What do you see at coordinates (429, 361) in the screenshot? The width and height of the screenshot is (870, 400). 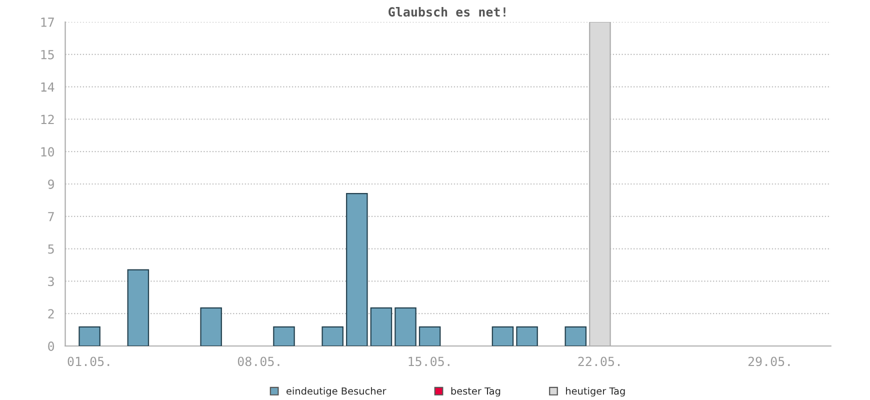 I see `x-tick-label: 15.05.` at bounding box center [429, 361].